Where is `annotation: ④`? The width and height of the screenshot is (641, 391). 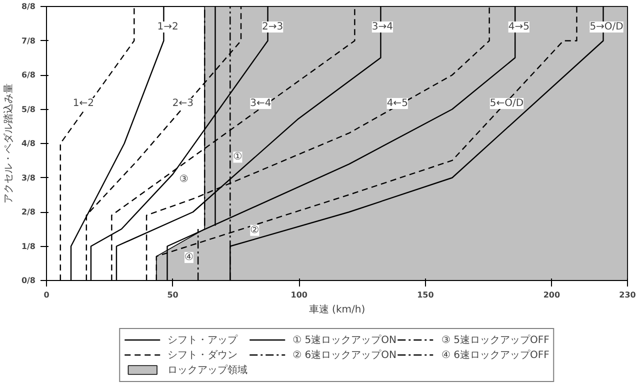
annotation: ④ is located at coordinates (189, 257).